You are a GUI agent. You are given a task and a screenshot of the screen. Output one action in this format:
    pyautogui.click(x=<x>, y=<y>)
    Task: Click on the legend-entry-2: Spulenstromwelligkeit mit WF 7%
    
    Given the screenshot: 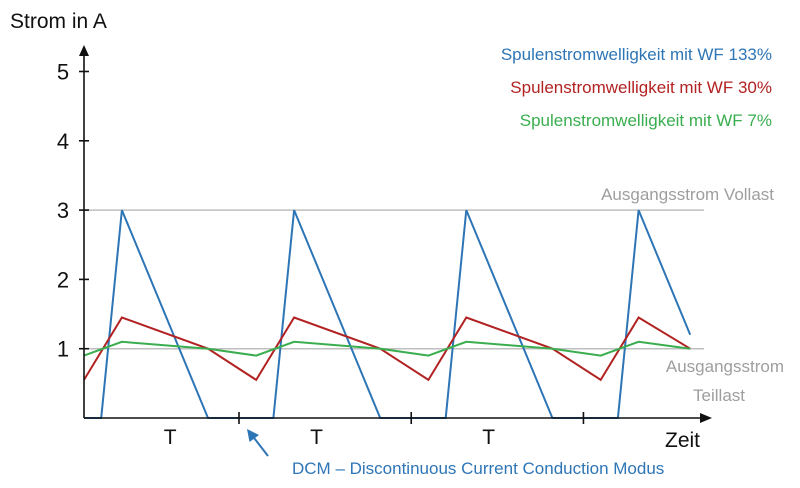 What is the action you would take?
    pyautogui.click(x=646, y=120)
    